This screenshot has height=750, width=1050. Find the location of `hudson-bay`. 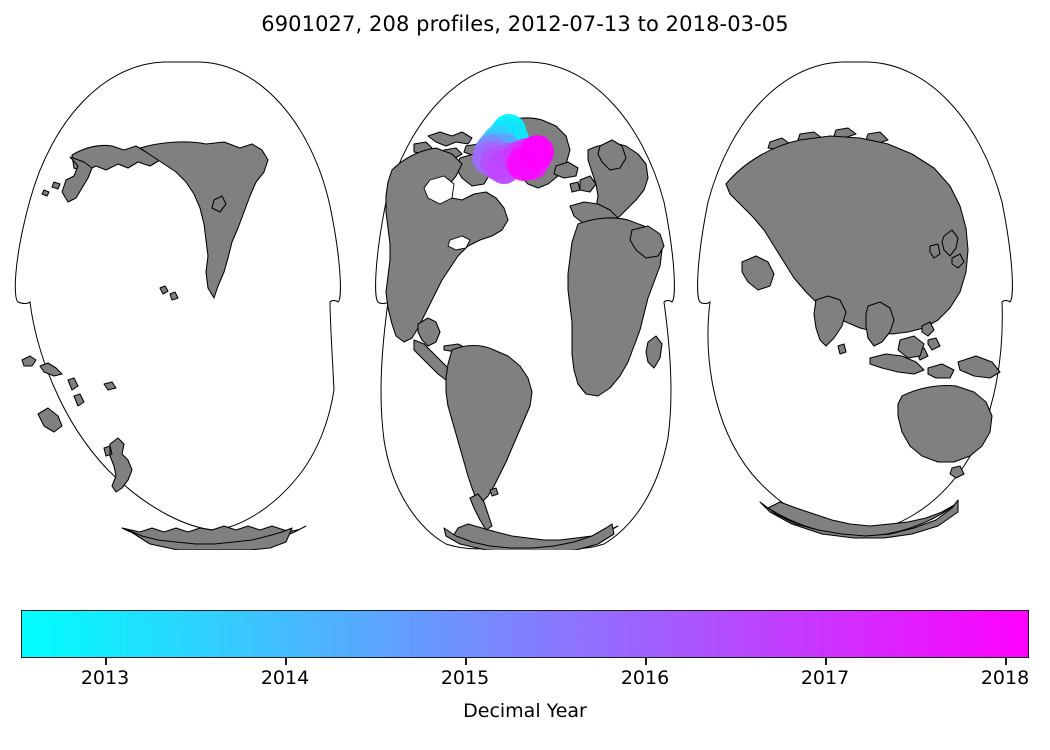

hudson-bay is located at coordinates (439, 190).